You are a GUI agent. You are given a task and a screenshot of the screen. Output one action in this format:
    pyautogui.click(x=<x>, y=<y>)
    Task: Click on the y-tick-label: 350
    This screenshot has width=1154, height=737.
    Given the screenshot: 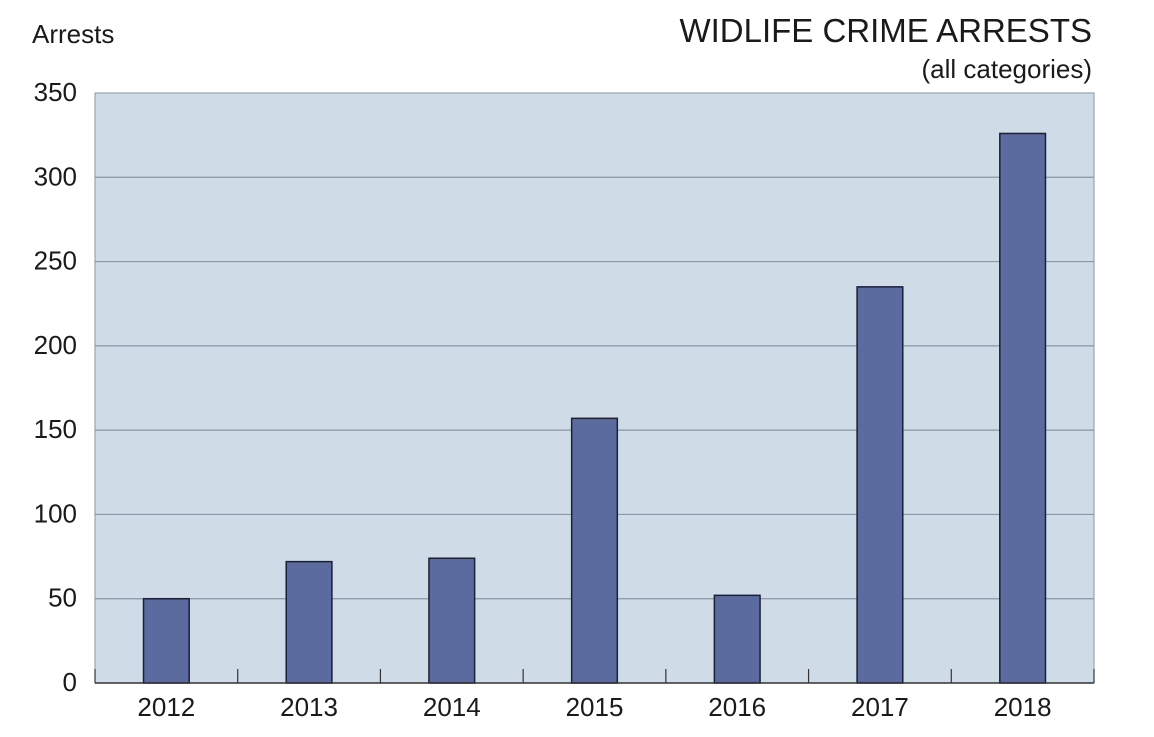 What is the action you would take?
    pyautogui.click(x=55, y=92)
    